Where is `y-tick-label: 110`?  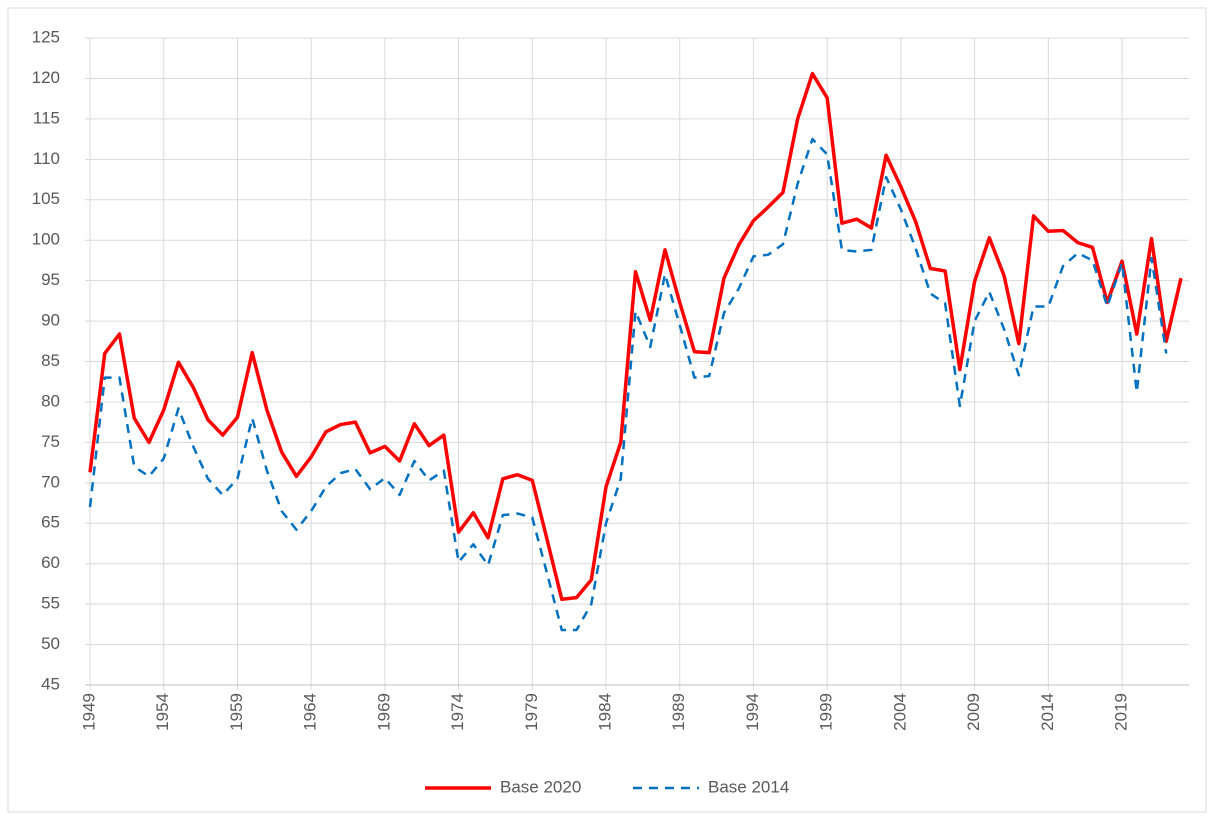
y-tick-label: 110 is located at coordinates (46, 158).